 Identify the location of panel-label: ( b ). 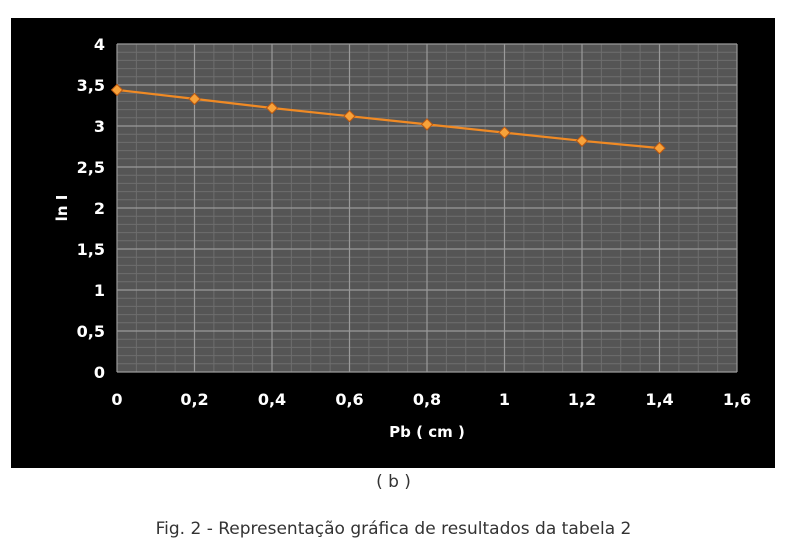
(393, 482).